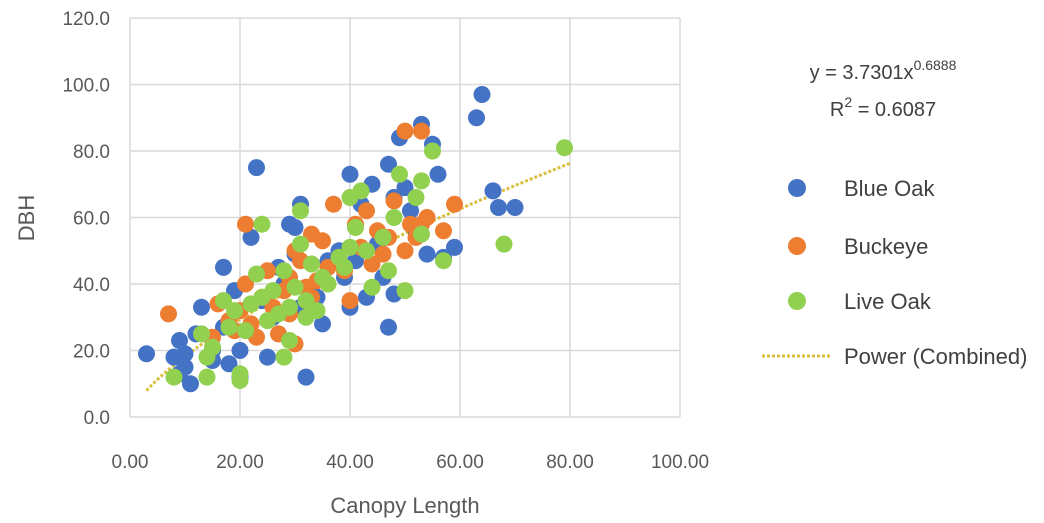  Describe the element at coordinates (886, 246) in the screenshot. I see `legend-label-buckeye: Buckeye` at that location.